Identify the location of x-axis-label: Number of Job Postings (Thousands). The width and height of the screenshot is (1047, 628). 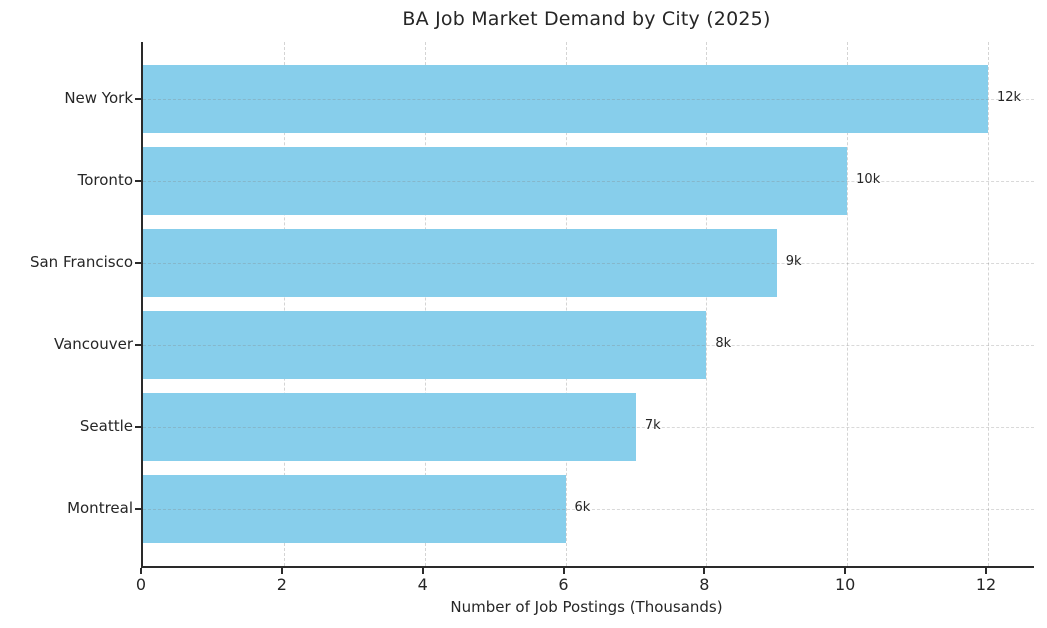
(586, 607).